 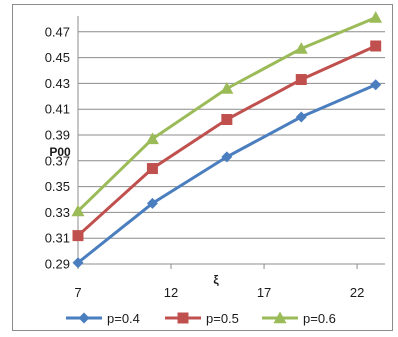 I want to click on x-tick-label: 7, so click(x=77, y=292).